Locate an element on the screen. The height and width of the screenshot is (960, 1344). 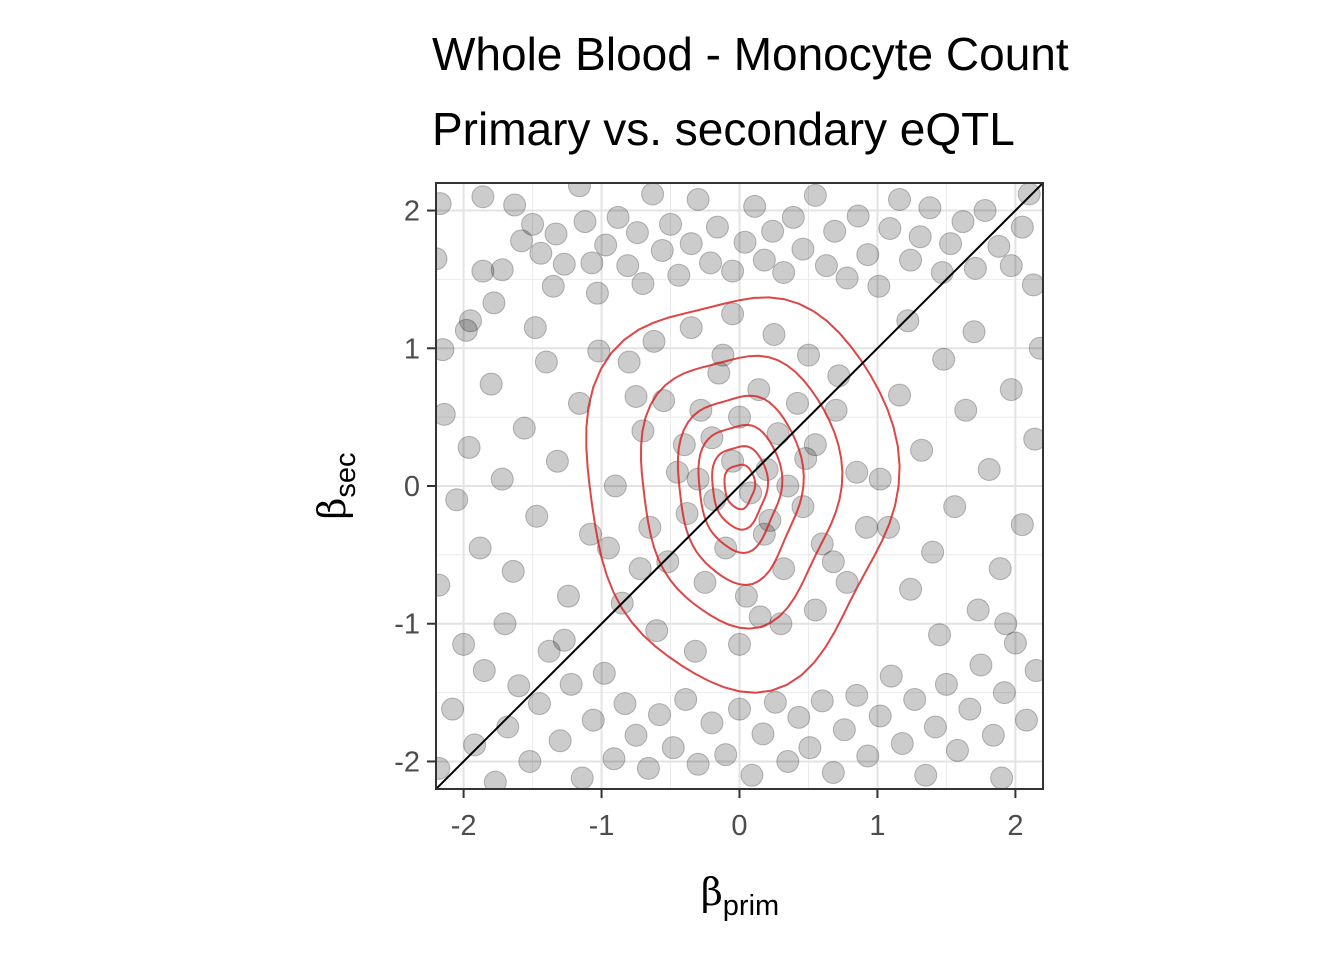
y-axis-subscript: sec is located at coordinates (346, 474).